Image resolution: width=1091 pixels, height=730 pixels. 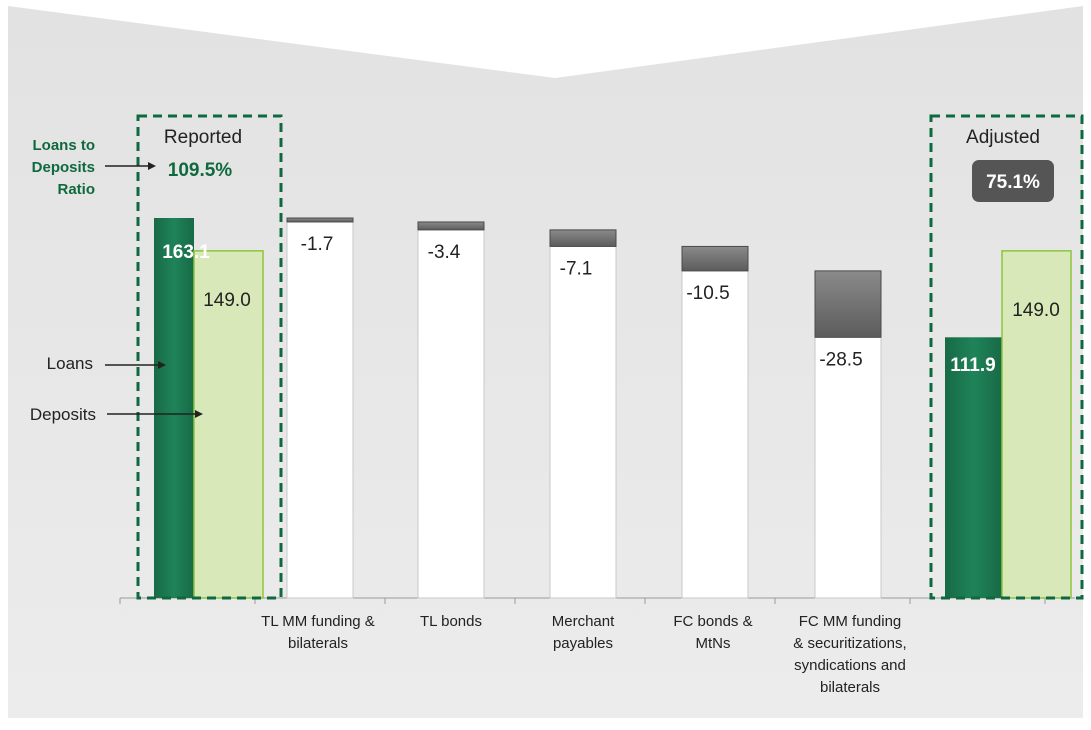 I want to click on annotations-layer: Loans to Deposits Ratio Loans Deposits, so click(x=116, y=280).